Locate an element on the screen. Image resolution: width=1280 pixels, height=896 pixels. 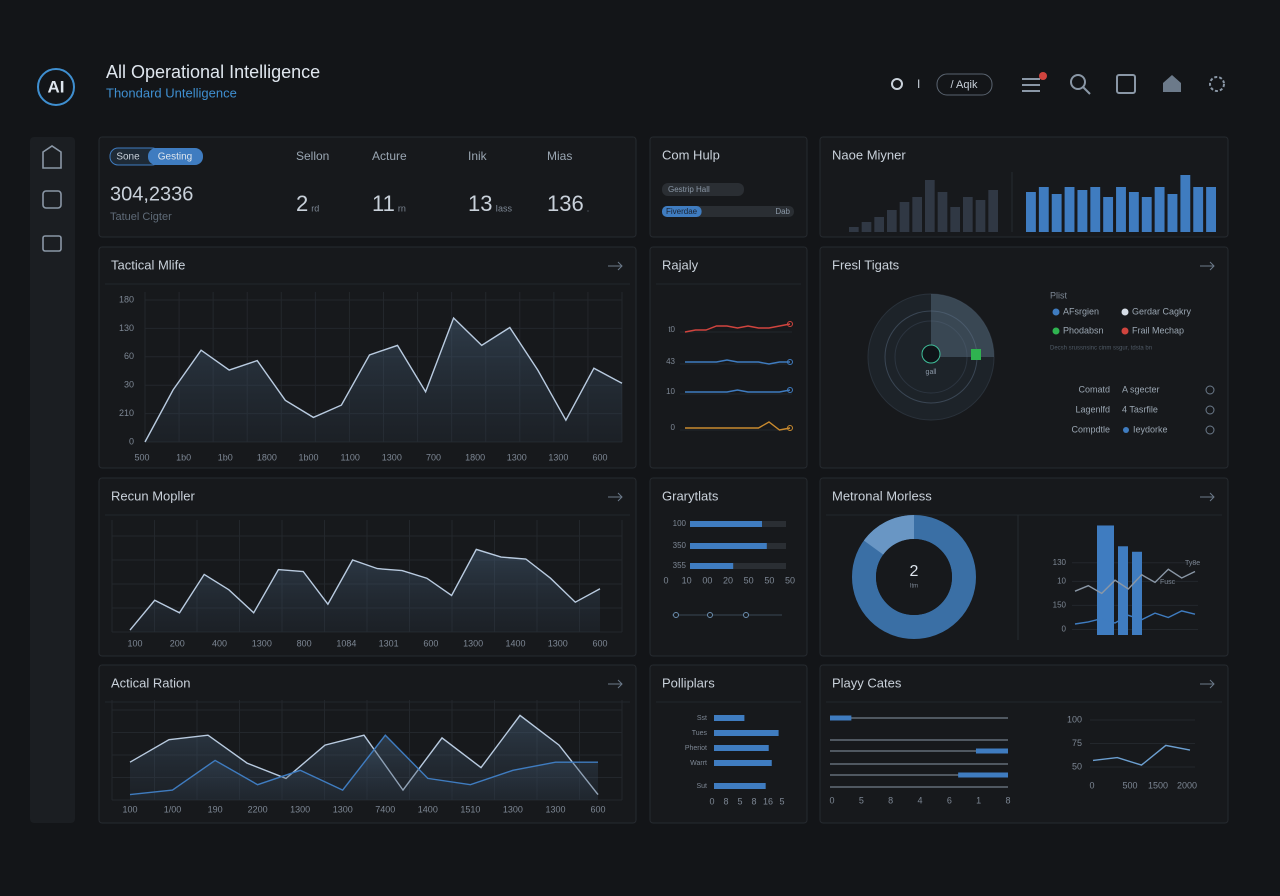
kpi-value: 2 is located at coordinates (302, 203).